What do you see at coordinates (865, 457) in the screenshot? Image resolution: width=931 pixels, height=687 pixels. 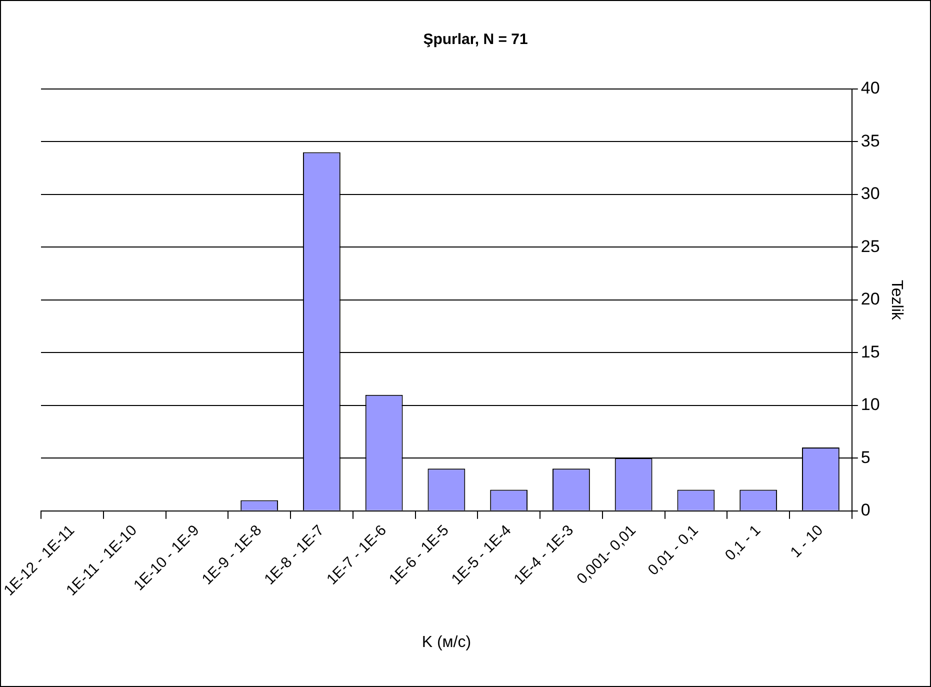 I see `y-tick-label: 5` at bounding box center [865, 457].